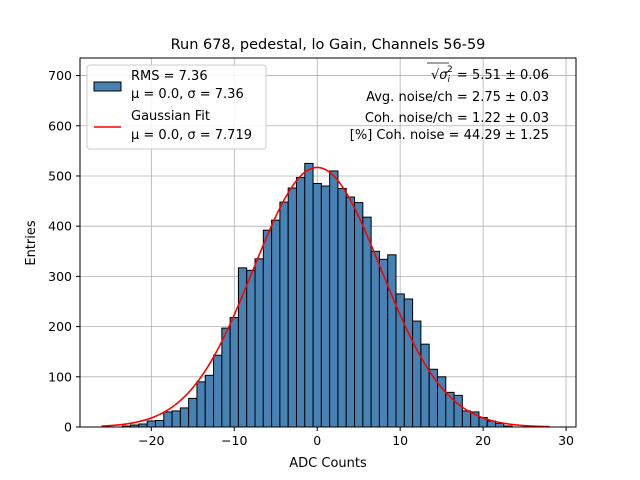 Image resolution: width=640 pixels, height=480 pixels. I want to click on legend-histogram-swatch, so click(107, 86).